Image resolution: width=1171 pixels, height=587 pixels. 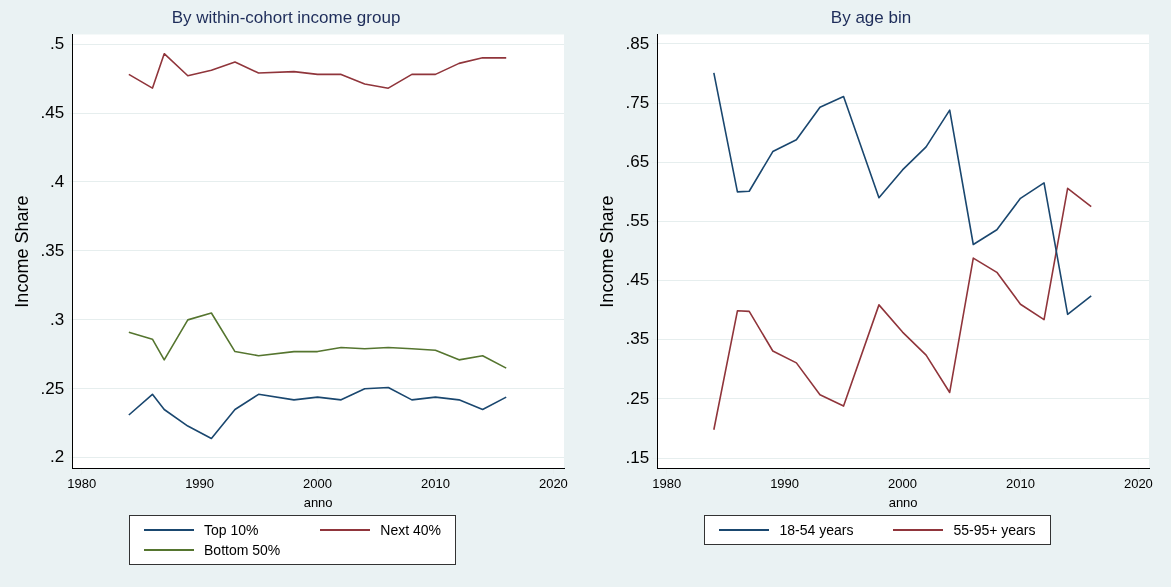 I want to click on y-tick-label: .2, so click(x=56, y=457).